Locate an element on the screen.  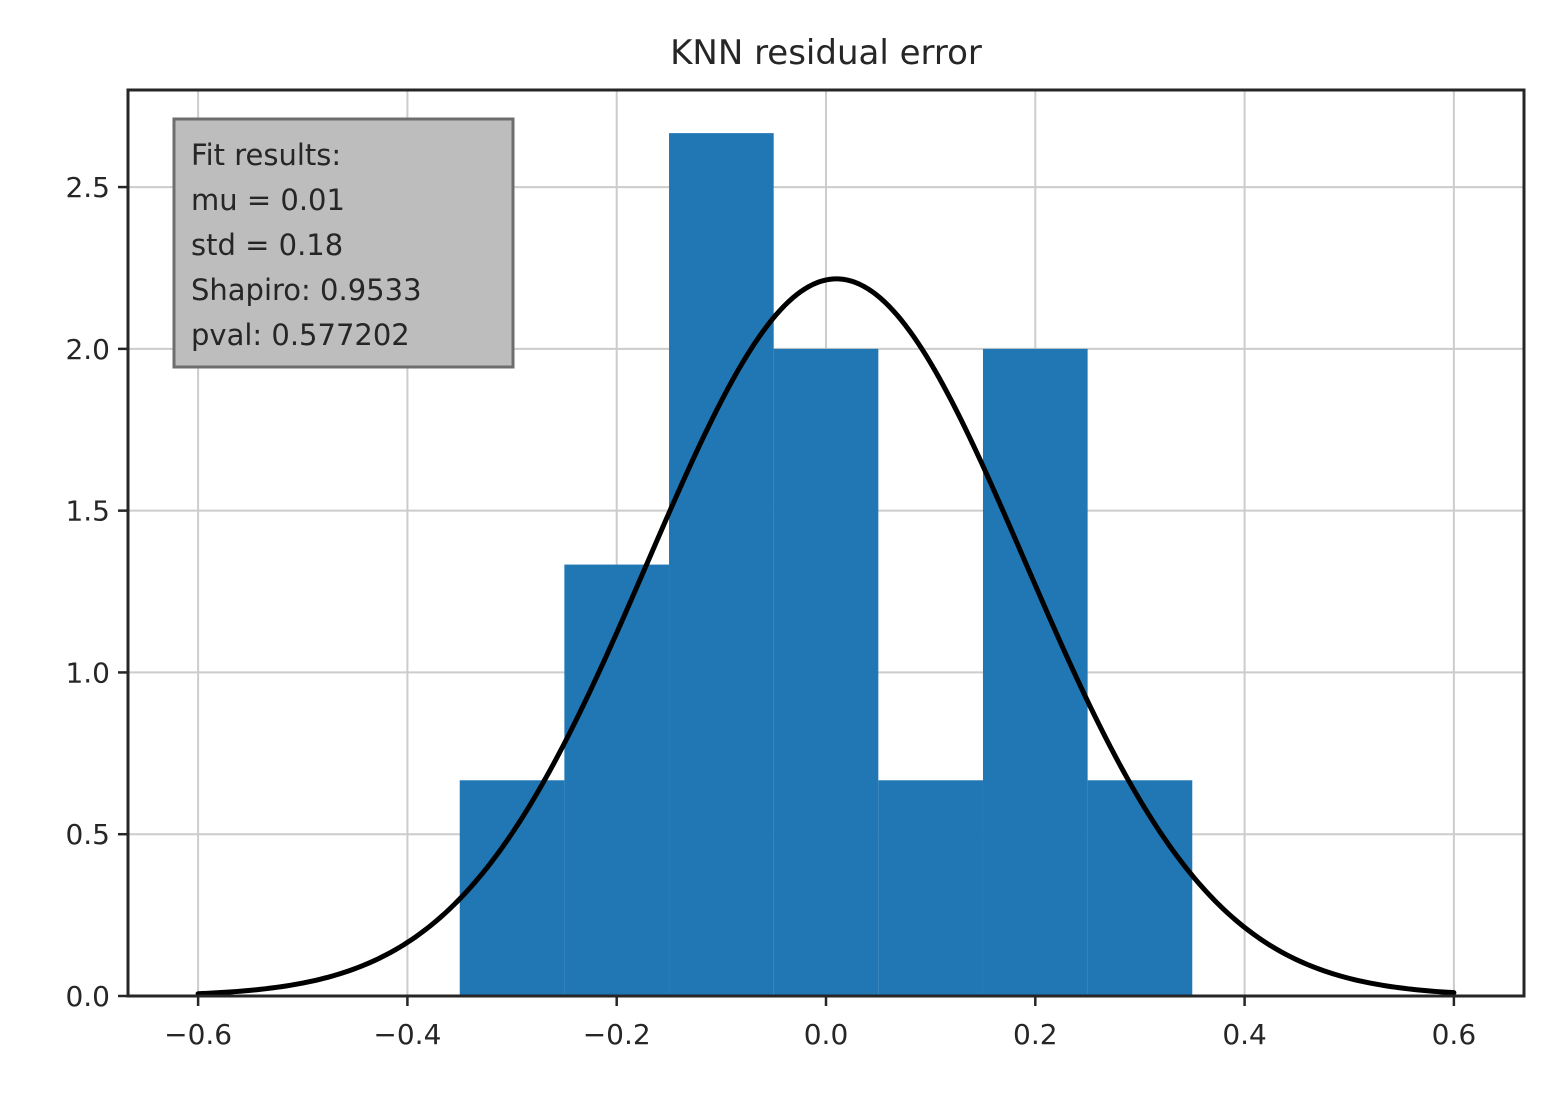
y-tick-label: 2.5 is located at coordinates (87, 187).